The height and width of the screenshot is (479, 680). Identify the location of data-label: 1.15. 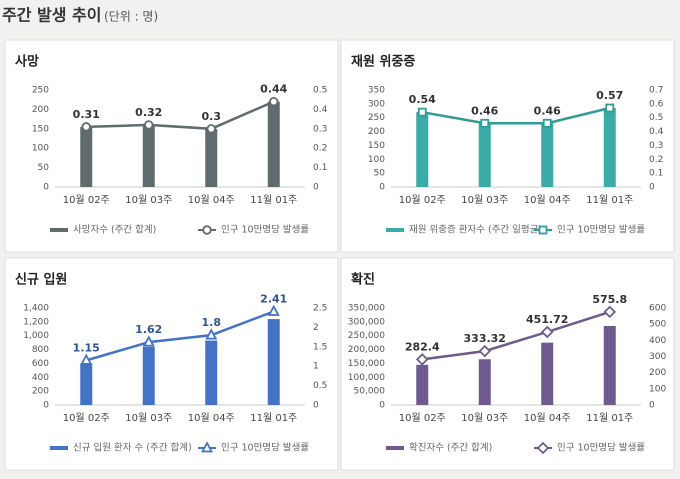
(86, 347).